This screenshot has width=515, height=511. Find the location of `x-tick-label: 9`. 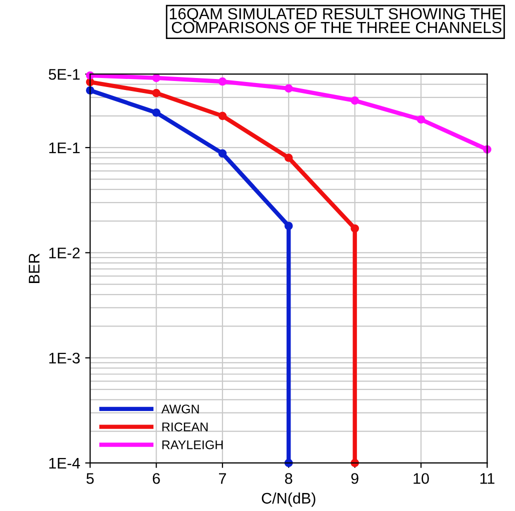

x-tick-label: 9 is located at coordinates (354, 478).